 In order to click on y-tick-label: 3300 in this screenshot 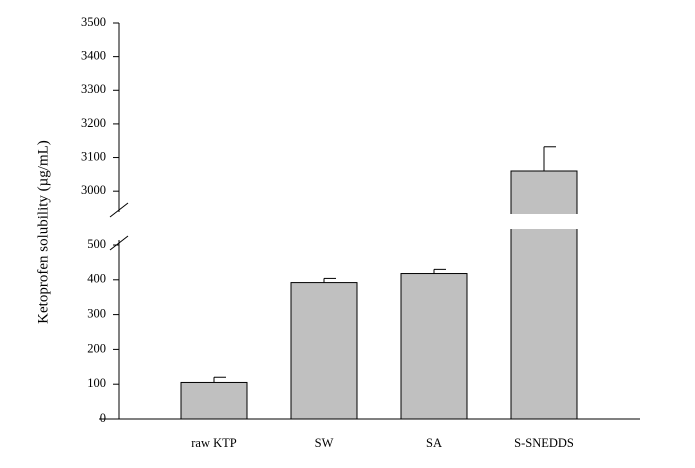, I will do `click(93, 89)`.